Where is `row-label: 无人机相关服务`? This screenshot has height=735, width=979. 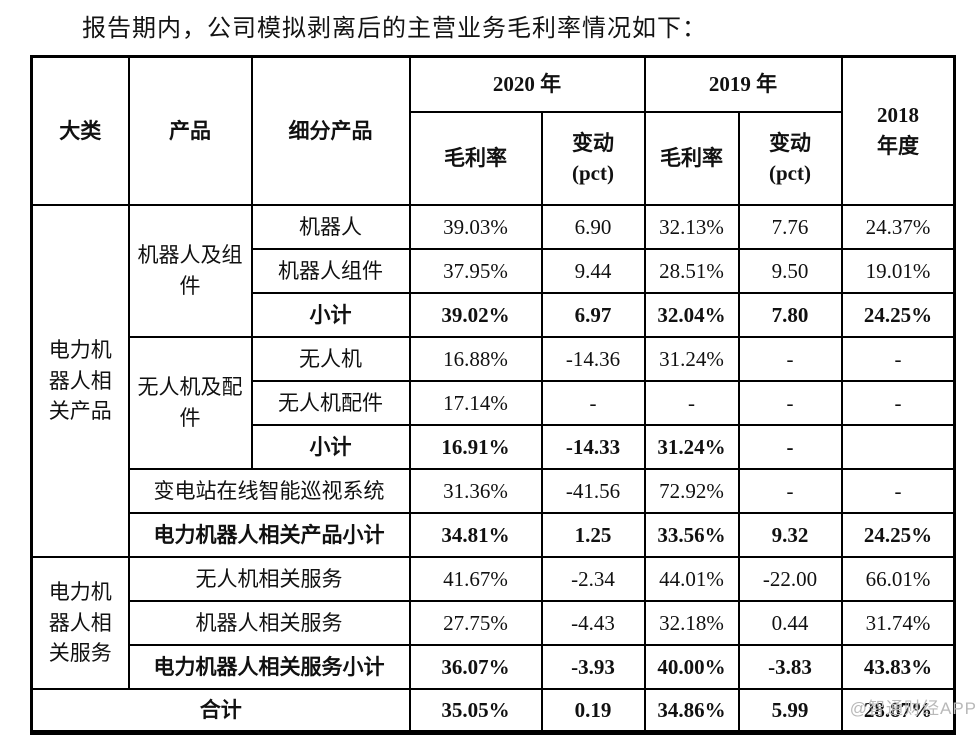 row-label: 无人机相关服务 is located at coordinates (269, 578).